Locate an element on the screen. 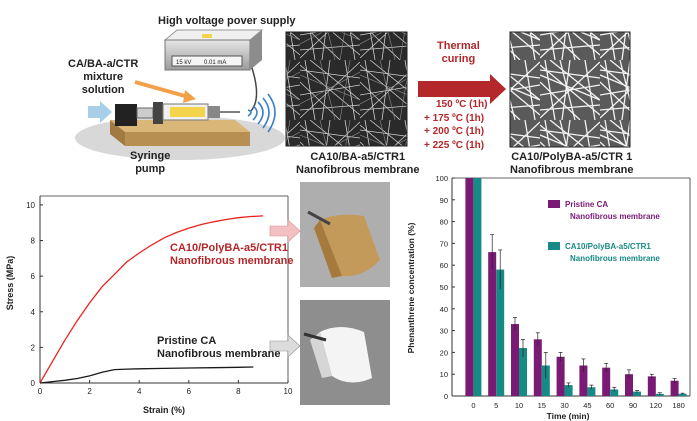  legend-label: Pristine CA is located at coordinates (586, 204).